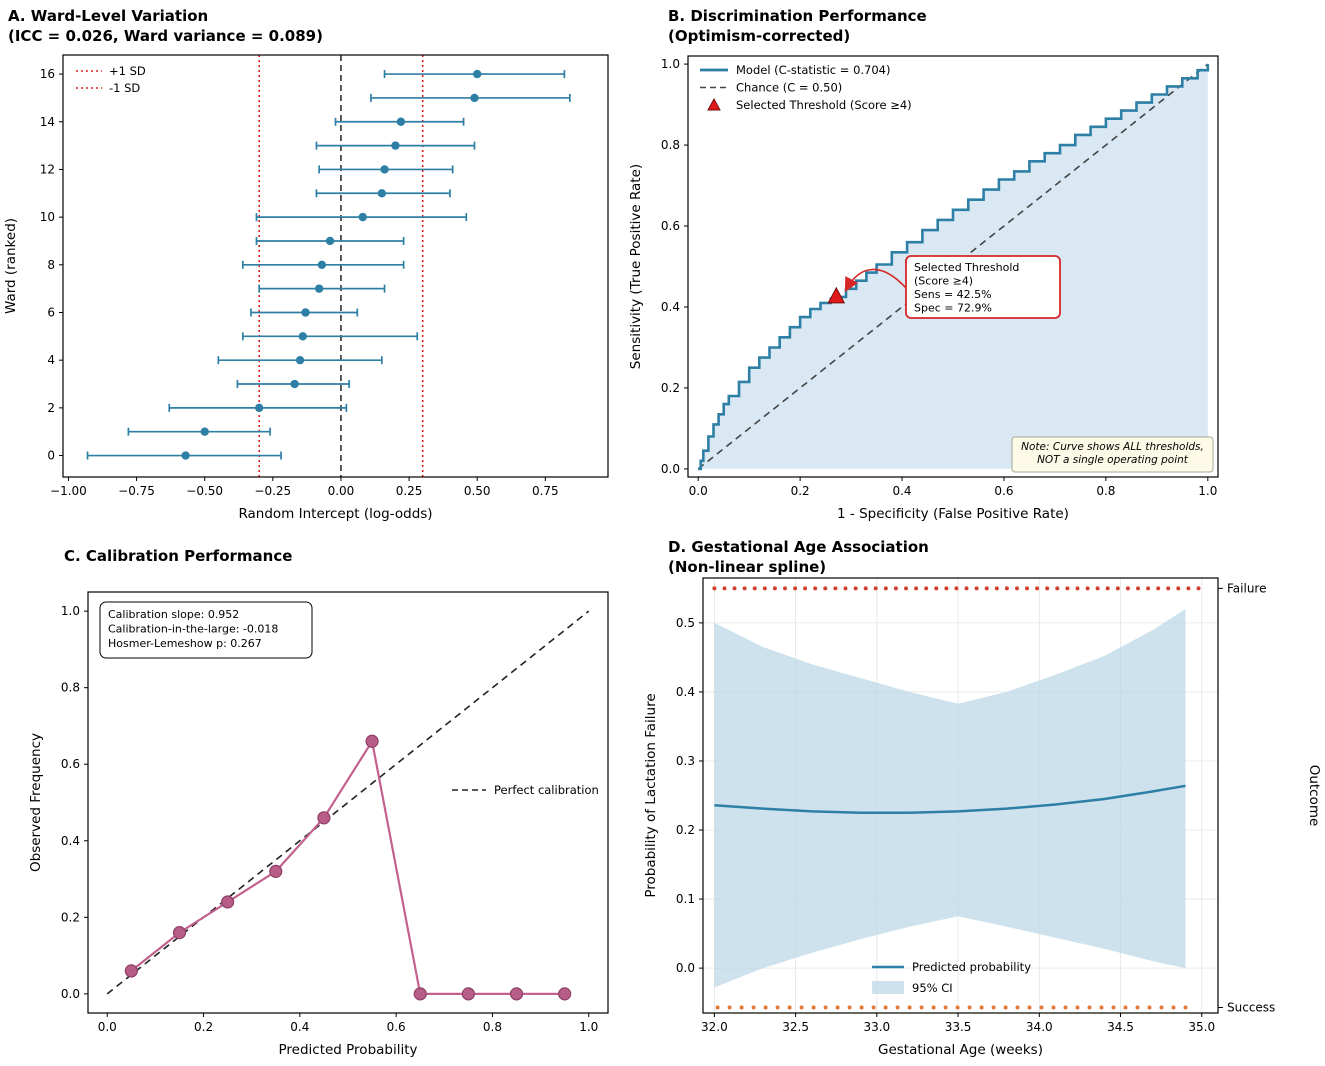 This screenshot has width=1325, height=1066. Describe the element at coordinates (36, 802) in the screenshot. I see `y-axis-label: Observed Frequency` at that location.